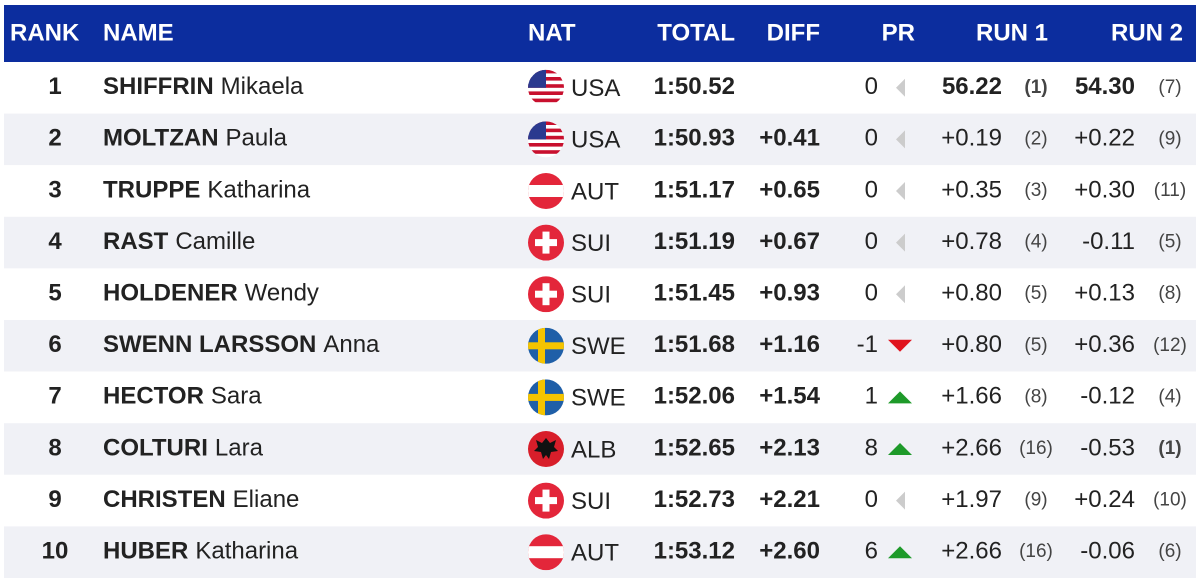  I want to click on run1-time: 56.22, so click(972, 86).